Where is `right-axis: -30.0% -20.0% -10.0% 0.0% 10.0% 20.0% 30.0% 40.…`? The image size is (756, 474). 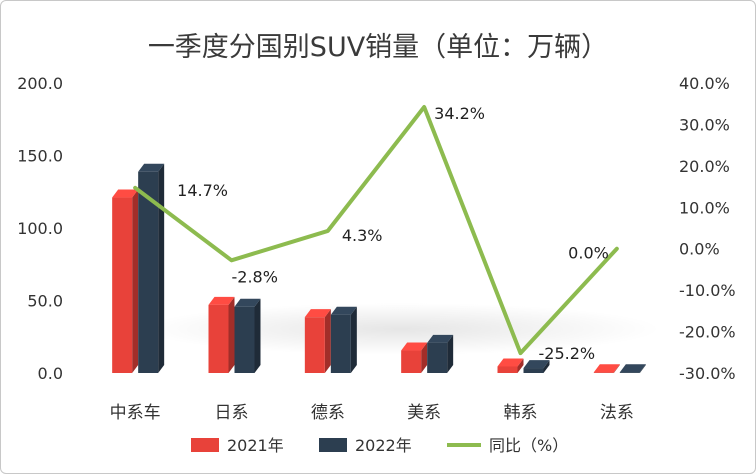
right-axis: -30.0% -20.0% -10.0% 0.0% 10.0% 20.0% 30.0% 40.… is located at coordinates (707, 228).